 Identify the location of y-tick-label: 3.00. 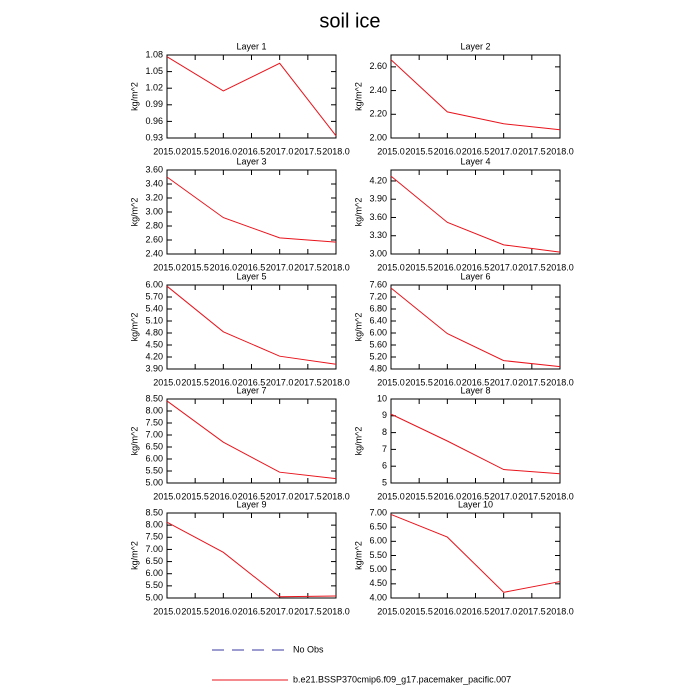
(154, 211).